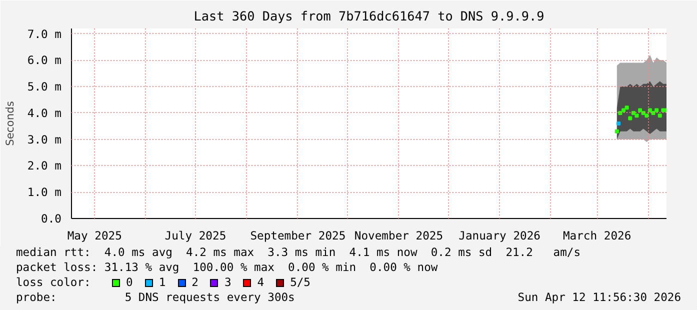  I want to click on text: probe: 5 DNS requests every 300s, so click(155, 297).